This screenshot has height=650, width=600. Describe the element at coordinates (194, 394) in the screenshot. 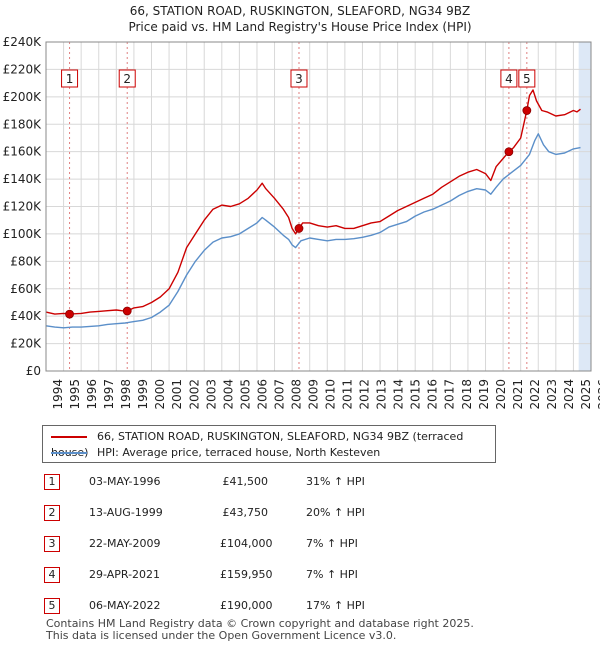

I see `x-tick-label: 2002` at that location.